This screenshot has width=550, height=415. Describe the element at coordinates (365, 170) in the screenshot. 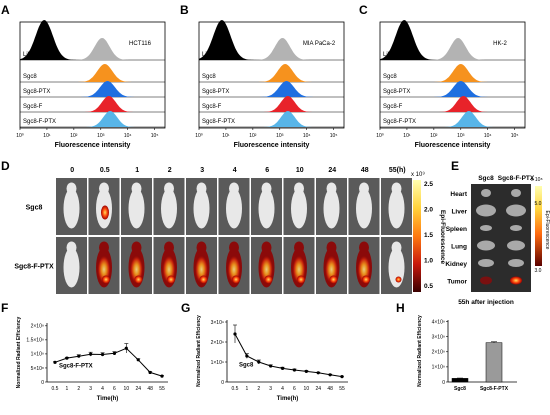

I see `timepoint-label: 48` at that location.